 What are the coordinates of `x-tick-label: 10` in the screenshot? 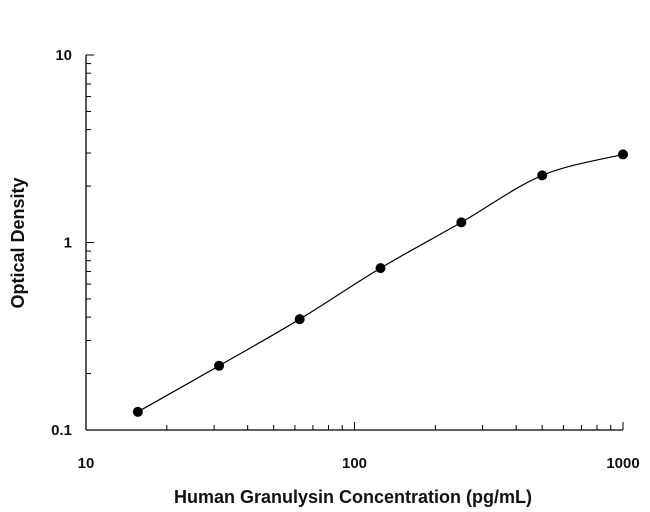 It's located at (86, 463).